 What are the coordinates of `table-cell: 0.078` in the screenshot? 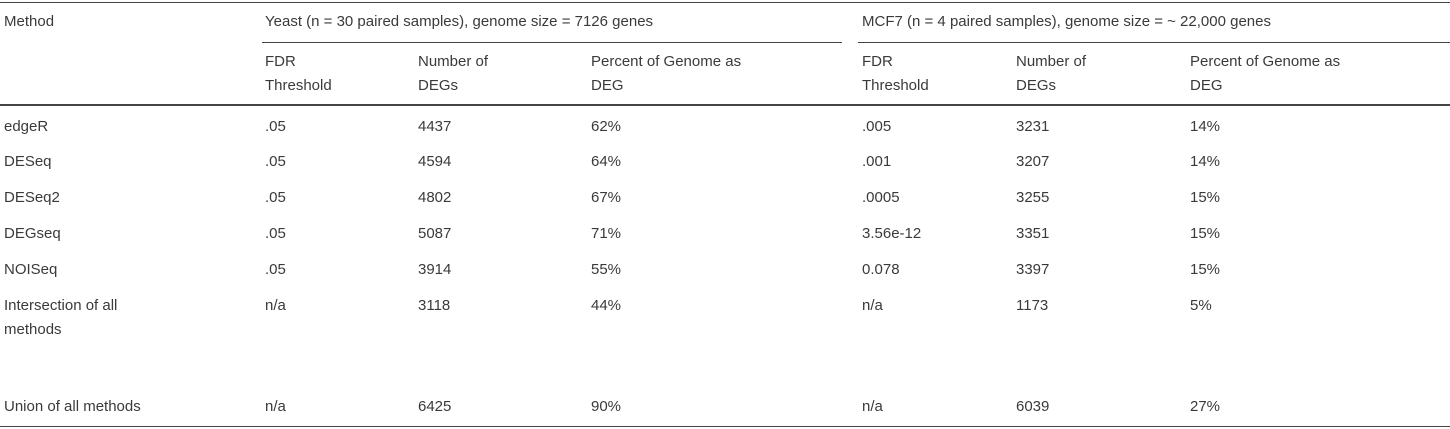 It's located at (881, 269).